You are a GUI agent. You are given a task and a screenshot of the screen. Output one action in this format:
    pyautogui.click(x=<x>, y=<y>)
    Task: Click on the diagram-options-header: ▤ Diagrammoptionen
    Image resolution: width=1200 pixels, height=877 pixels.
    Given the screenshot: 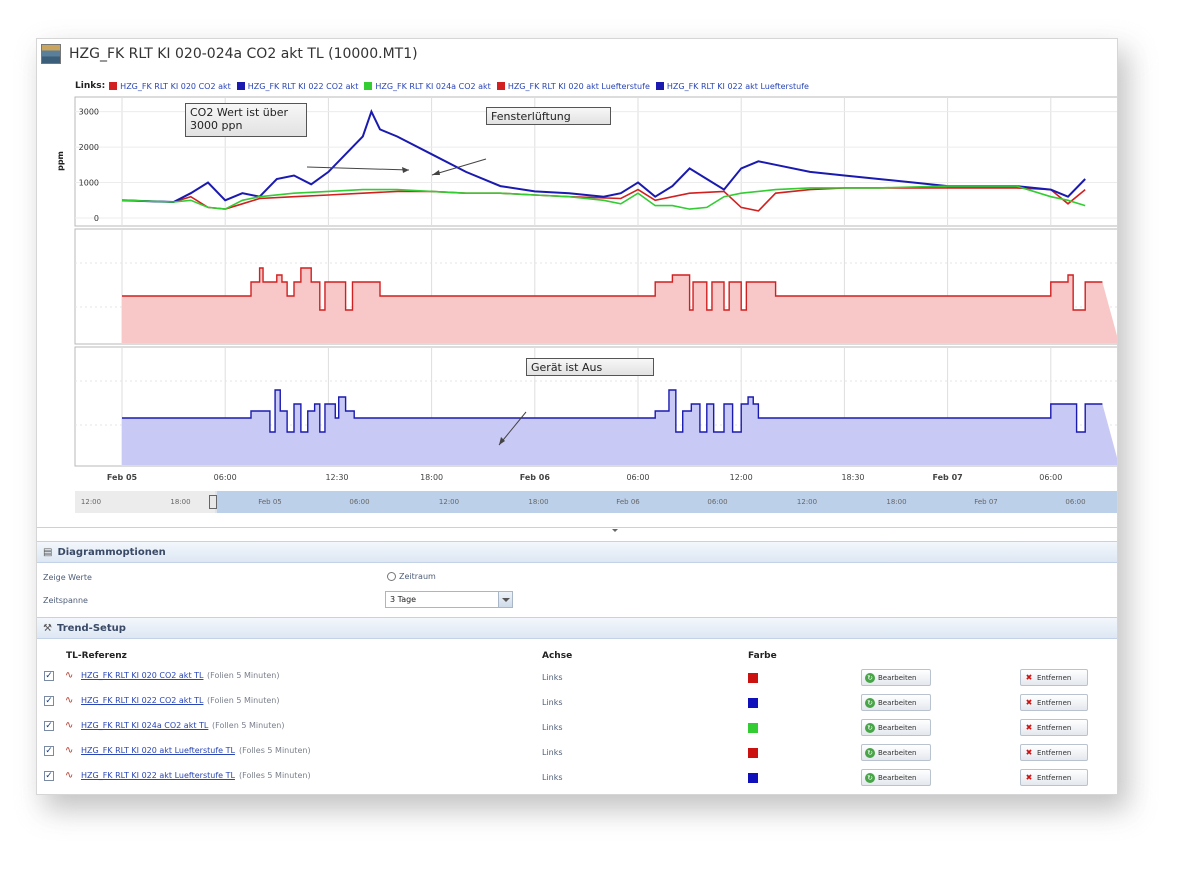 What is the action you would take?
    pyautogui.click(x=577, y=552)
    